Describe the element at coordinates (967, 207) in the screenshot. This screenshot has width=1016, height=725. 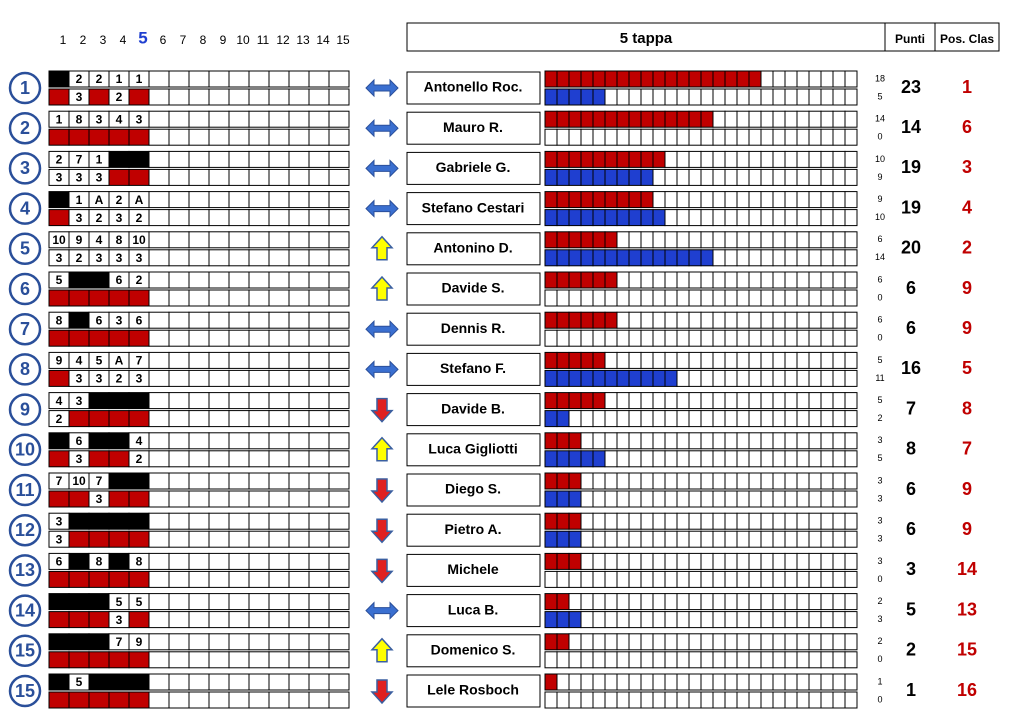
I see `position: 4` at that location.